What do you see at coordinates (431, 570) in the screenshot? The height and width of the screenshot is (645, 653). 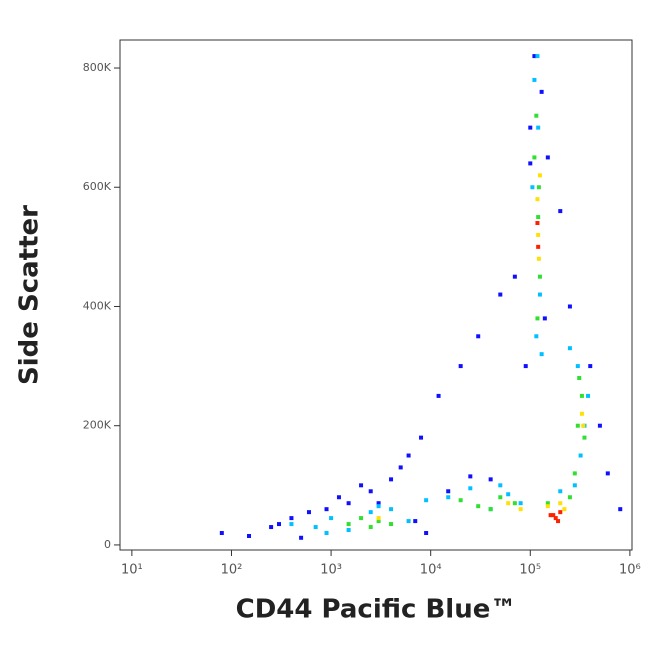 I see `x-tick-label: 10⁴` at bounding box center [431, 570].